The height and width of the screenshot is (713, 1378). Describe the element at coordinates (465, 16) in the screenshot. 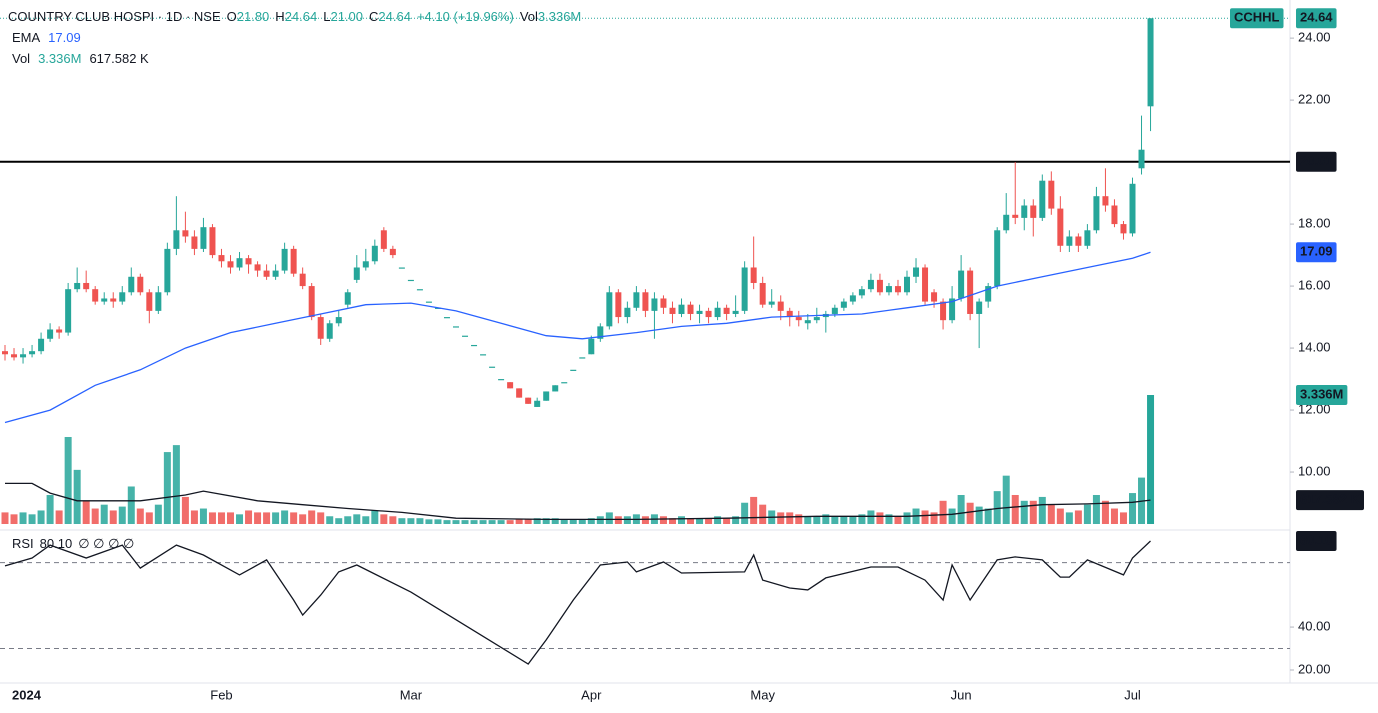

I see `change: +4.10 (+19.96%)` at that location.